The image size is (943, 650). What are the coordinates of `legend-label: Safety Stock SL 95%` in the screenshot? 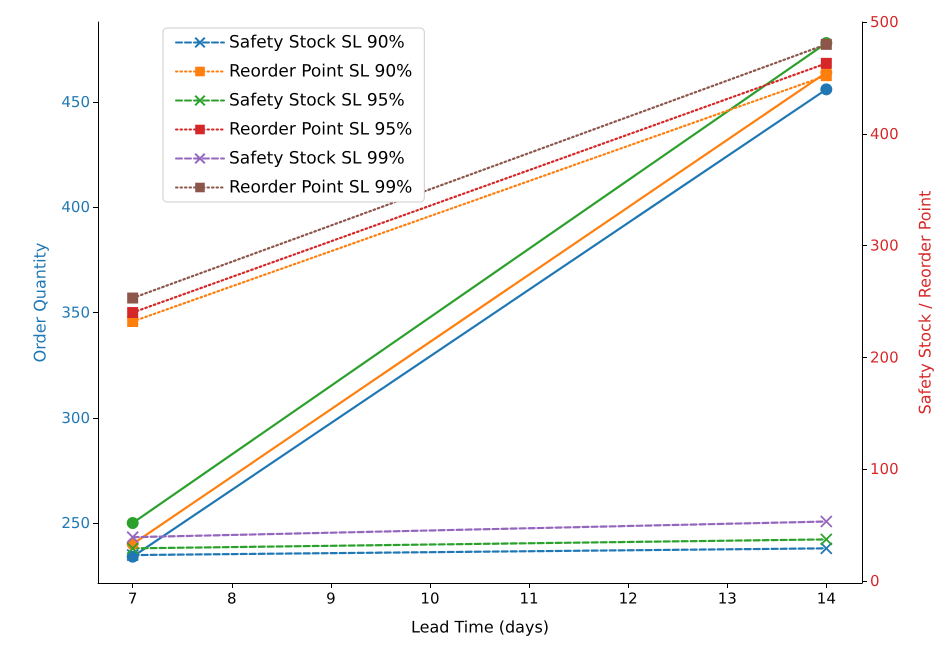 It's located at (317, 100).